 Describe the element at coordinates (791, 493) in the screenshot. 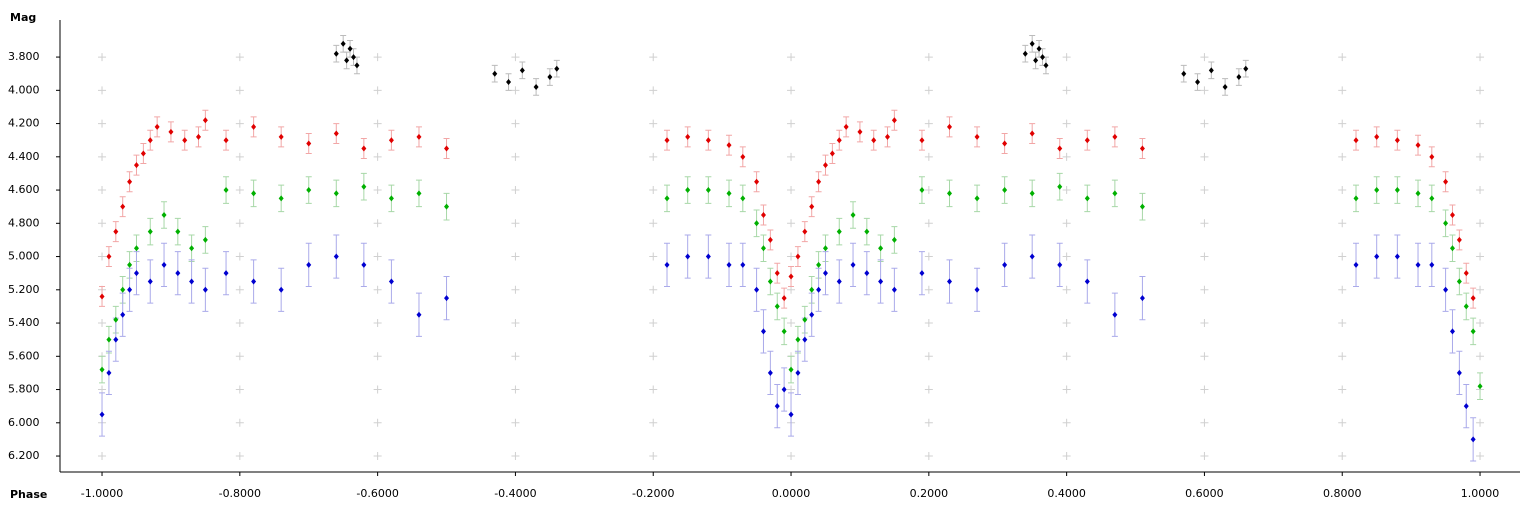

I see `x-tick-label: 0.0000` at that location.